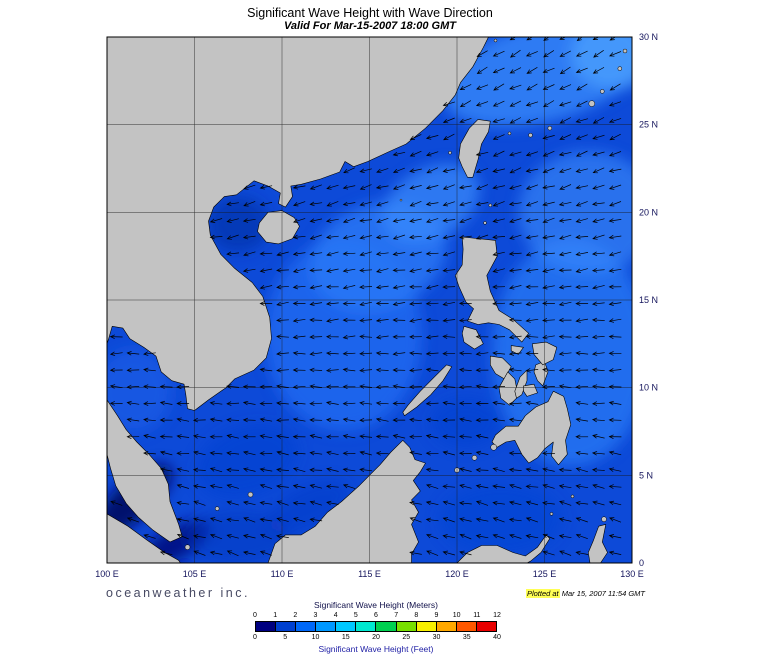  Describe the element at coordinates (107, 574) in the screenshot. I see `x-axis-tick-label: 100 E` at that location.